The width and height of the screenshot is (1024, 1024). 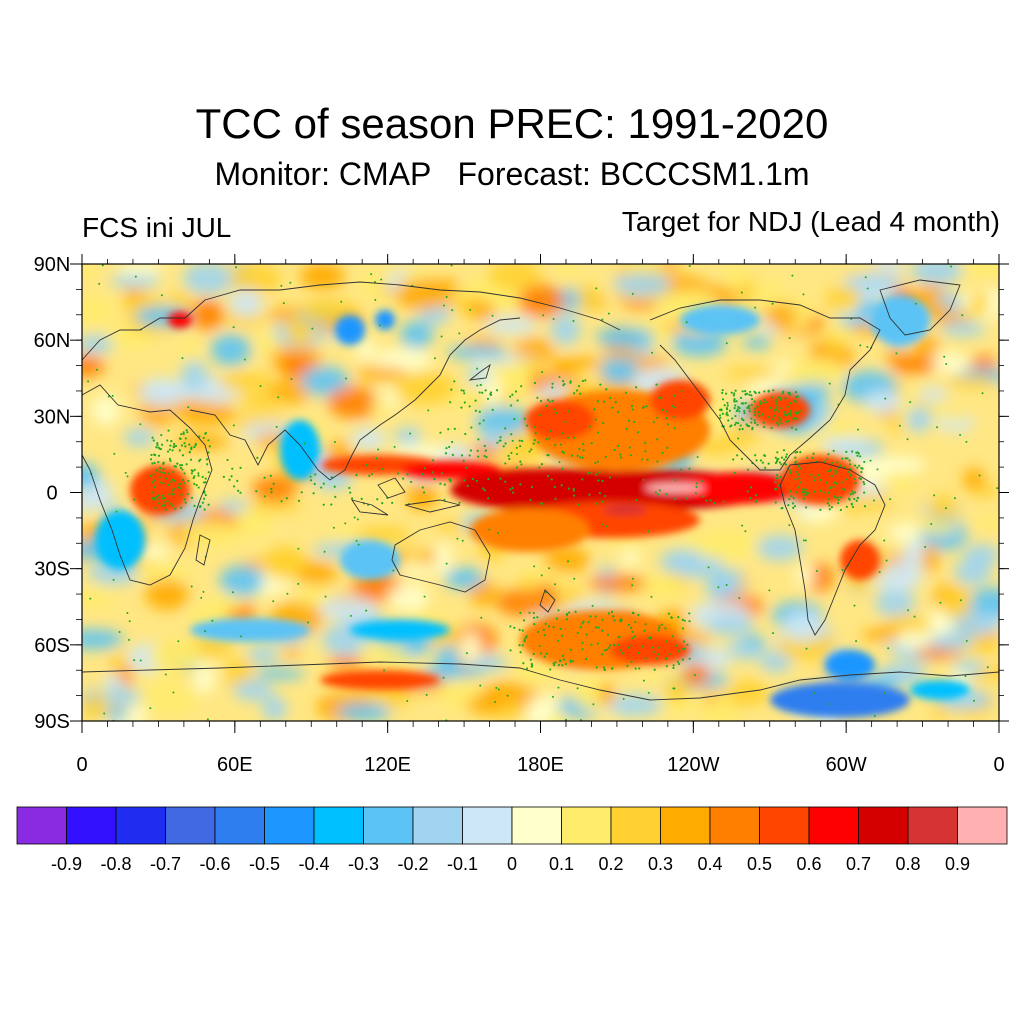 What do you see at coordinates (264, 864) in the screenshot?
I see `colorbar-label: -0.5` at bounding box center [264, 864].